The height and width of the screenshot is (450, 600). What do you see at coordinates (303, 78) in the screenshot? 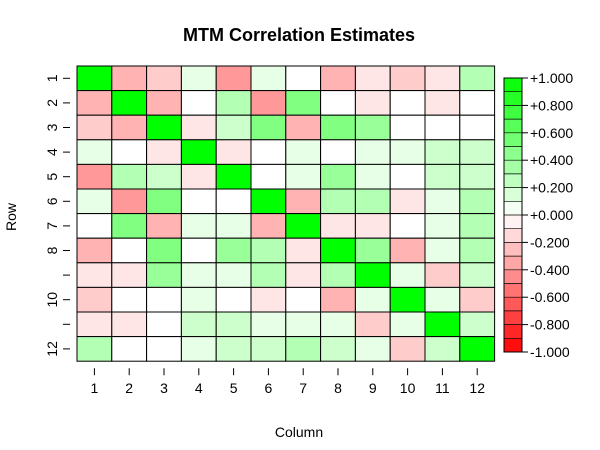
I see `heatmap-cell-r1-c7` at bounding box center [303, 78].